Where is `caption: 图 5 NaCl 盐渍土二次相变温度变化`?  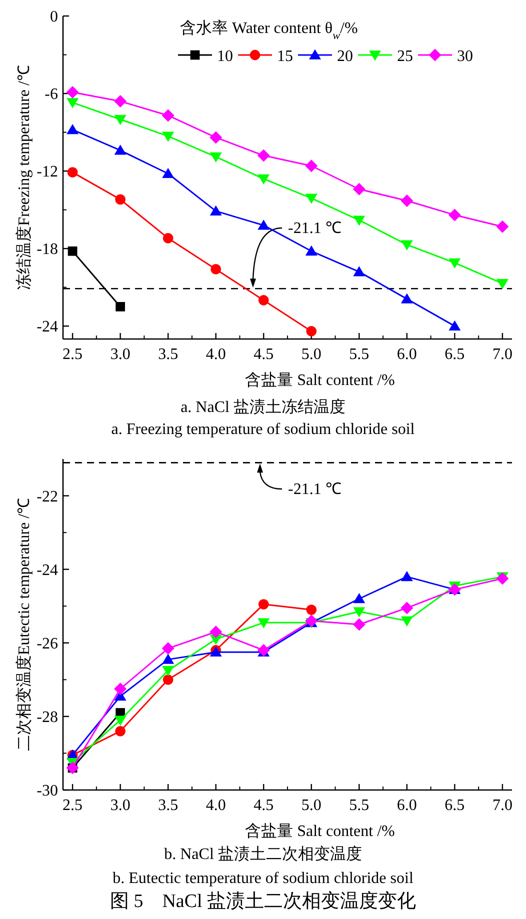 caption: 图 5 NaCl 盐渍土二次相变温度变化 is located at coordinates (263, 901).